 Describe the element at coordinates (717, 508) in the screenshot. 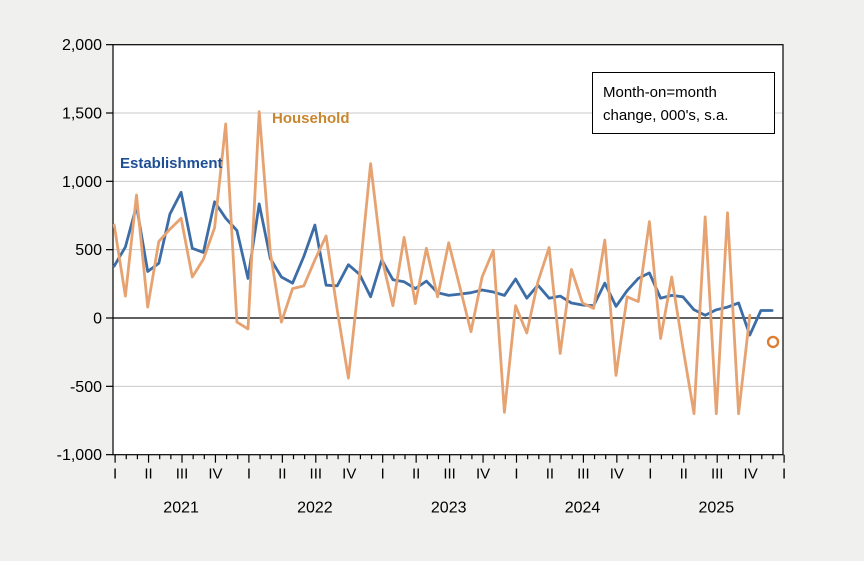

I see `year-label: 2025` at that location.